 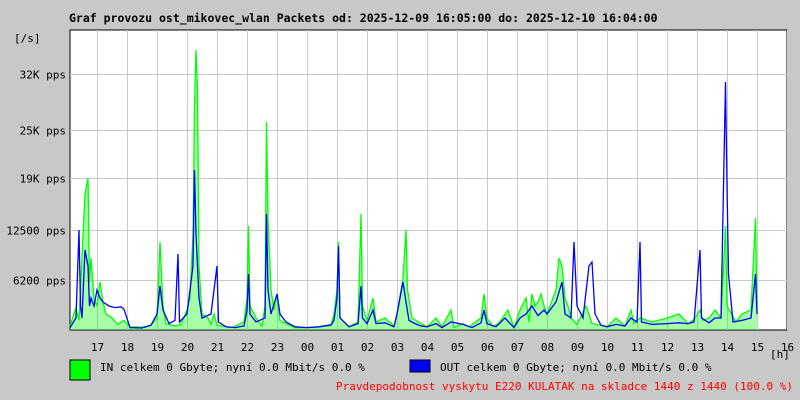 What do you see at coordinates (127, 347) in the screenshot?
I see `x-tick-label: 18` at bounding box center [127, 347].